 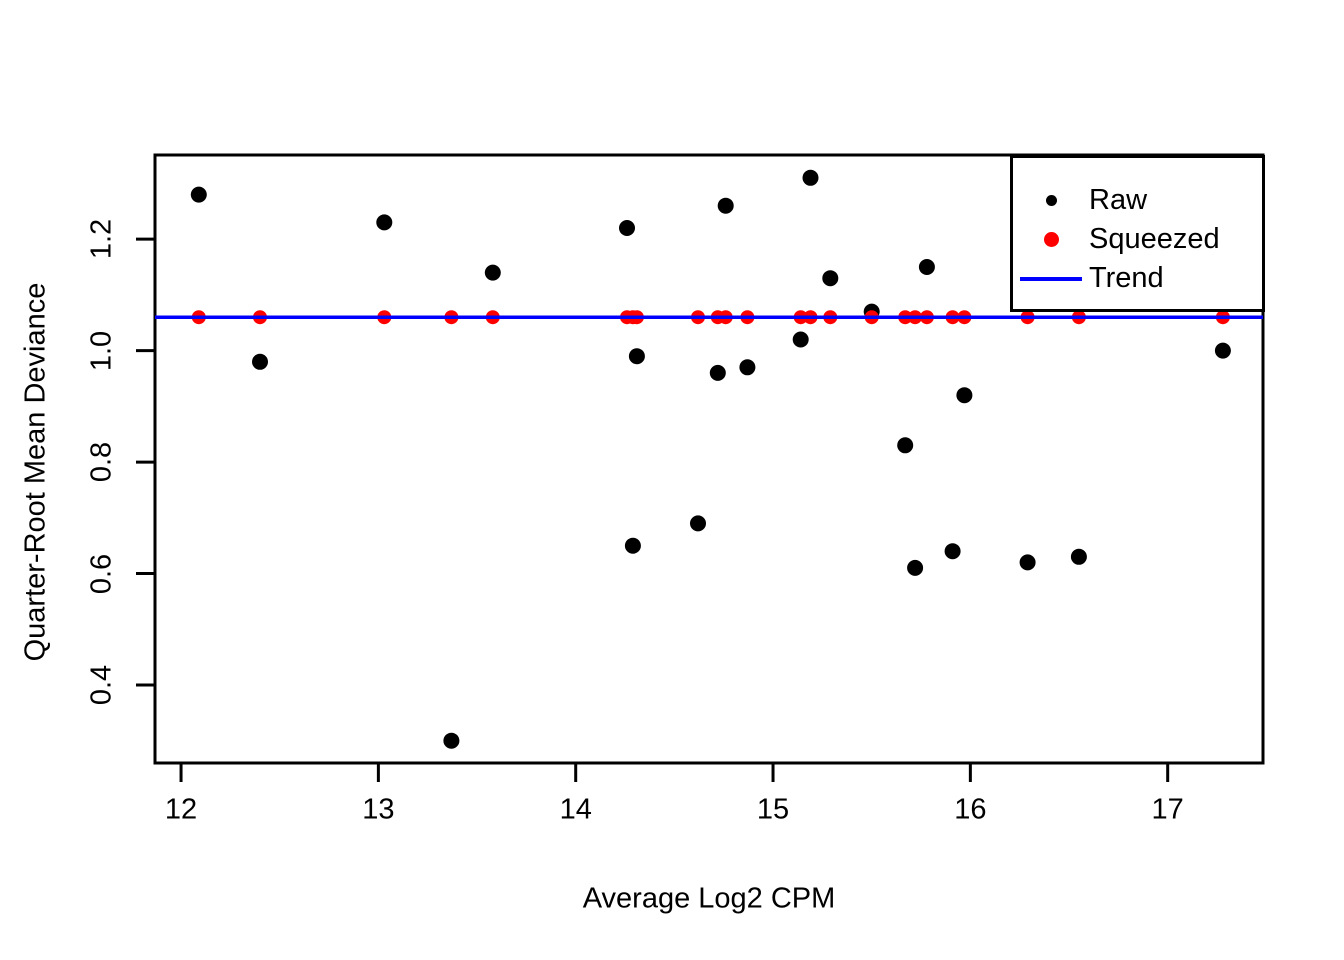 I want to click on x-axis-title: Average Log2 CPM, so click(x=709, y=898).